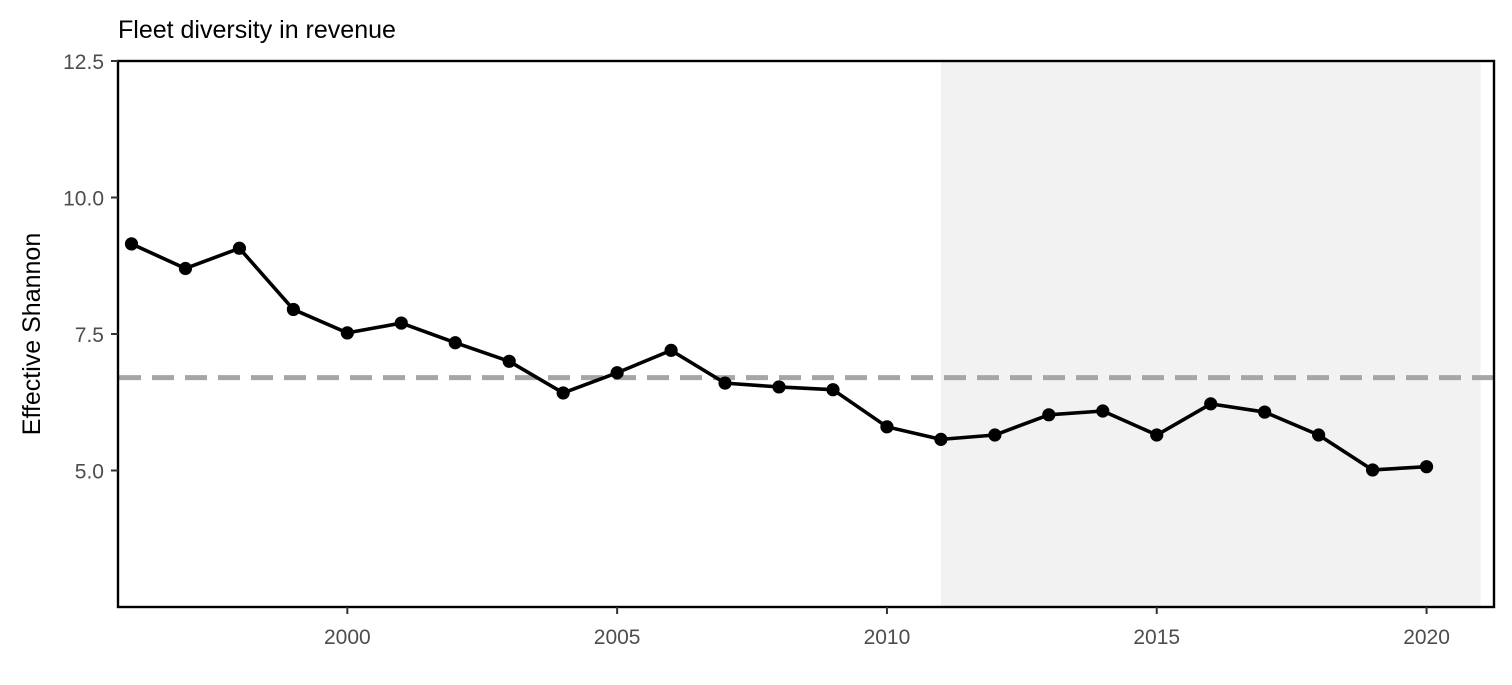  What do you see at coordinates (347, 637) in the screenshot?
I see `x-tick-label: 2000` at bounding box center [347, 637].